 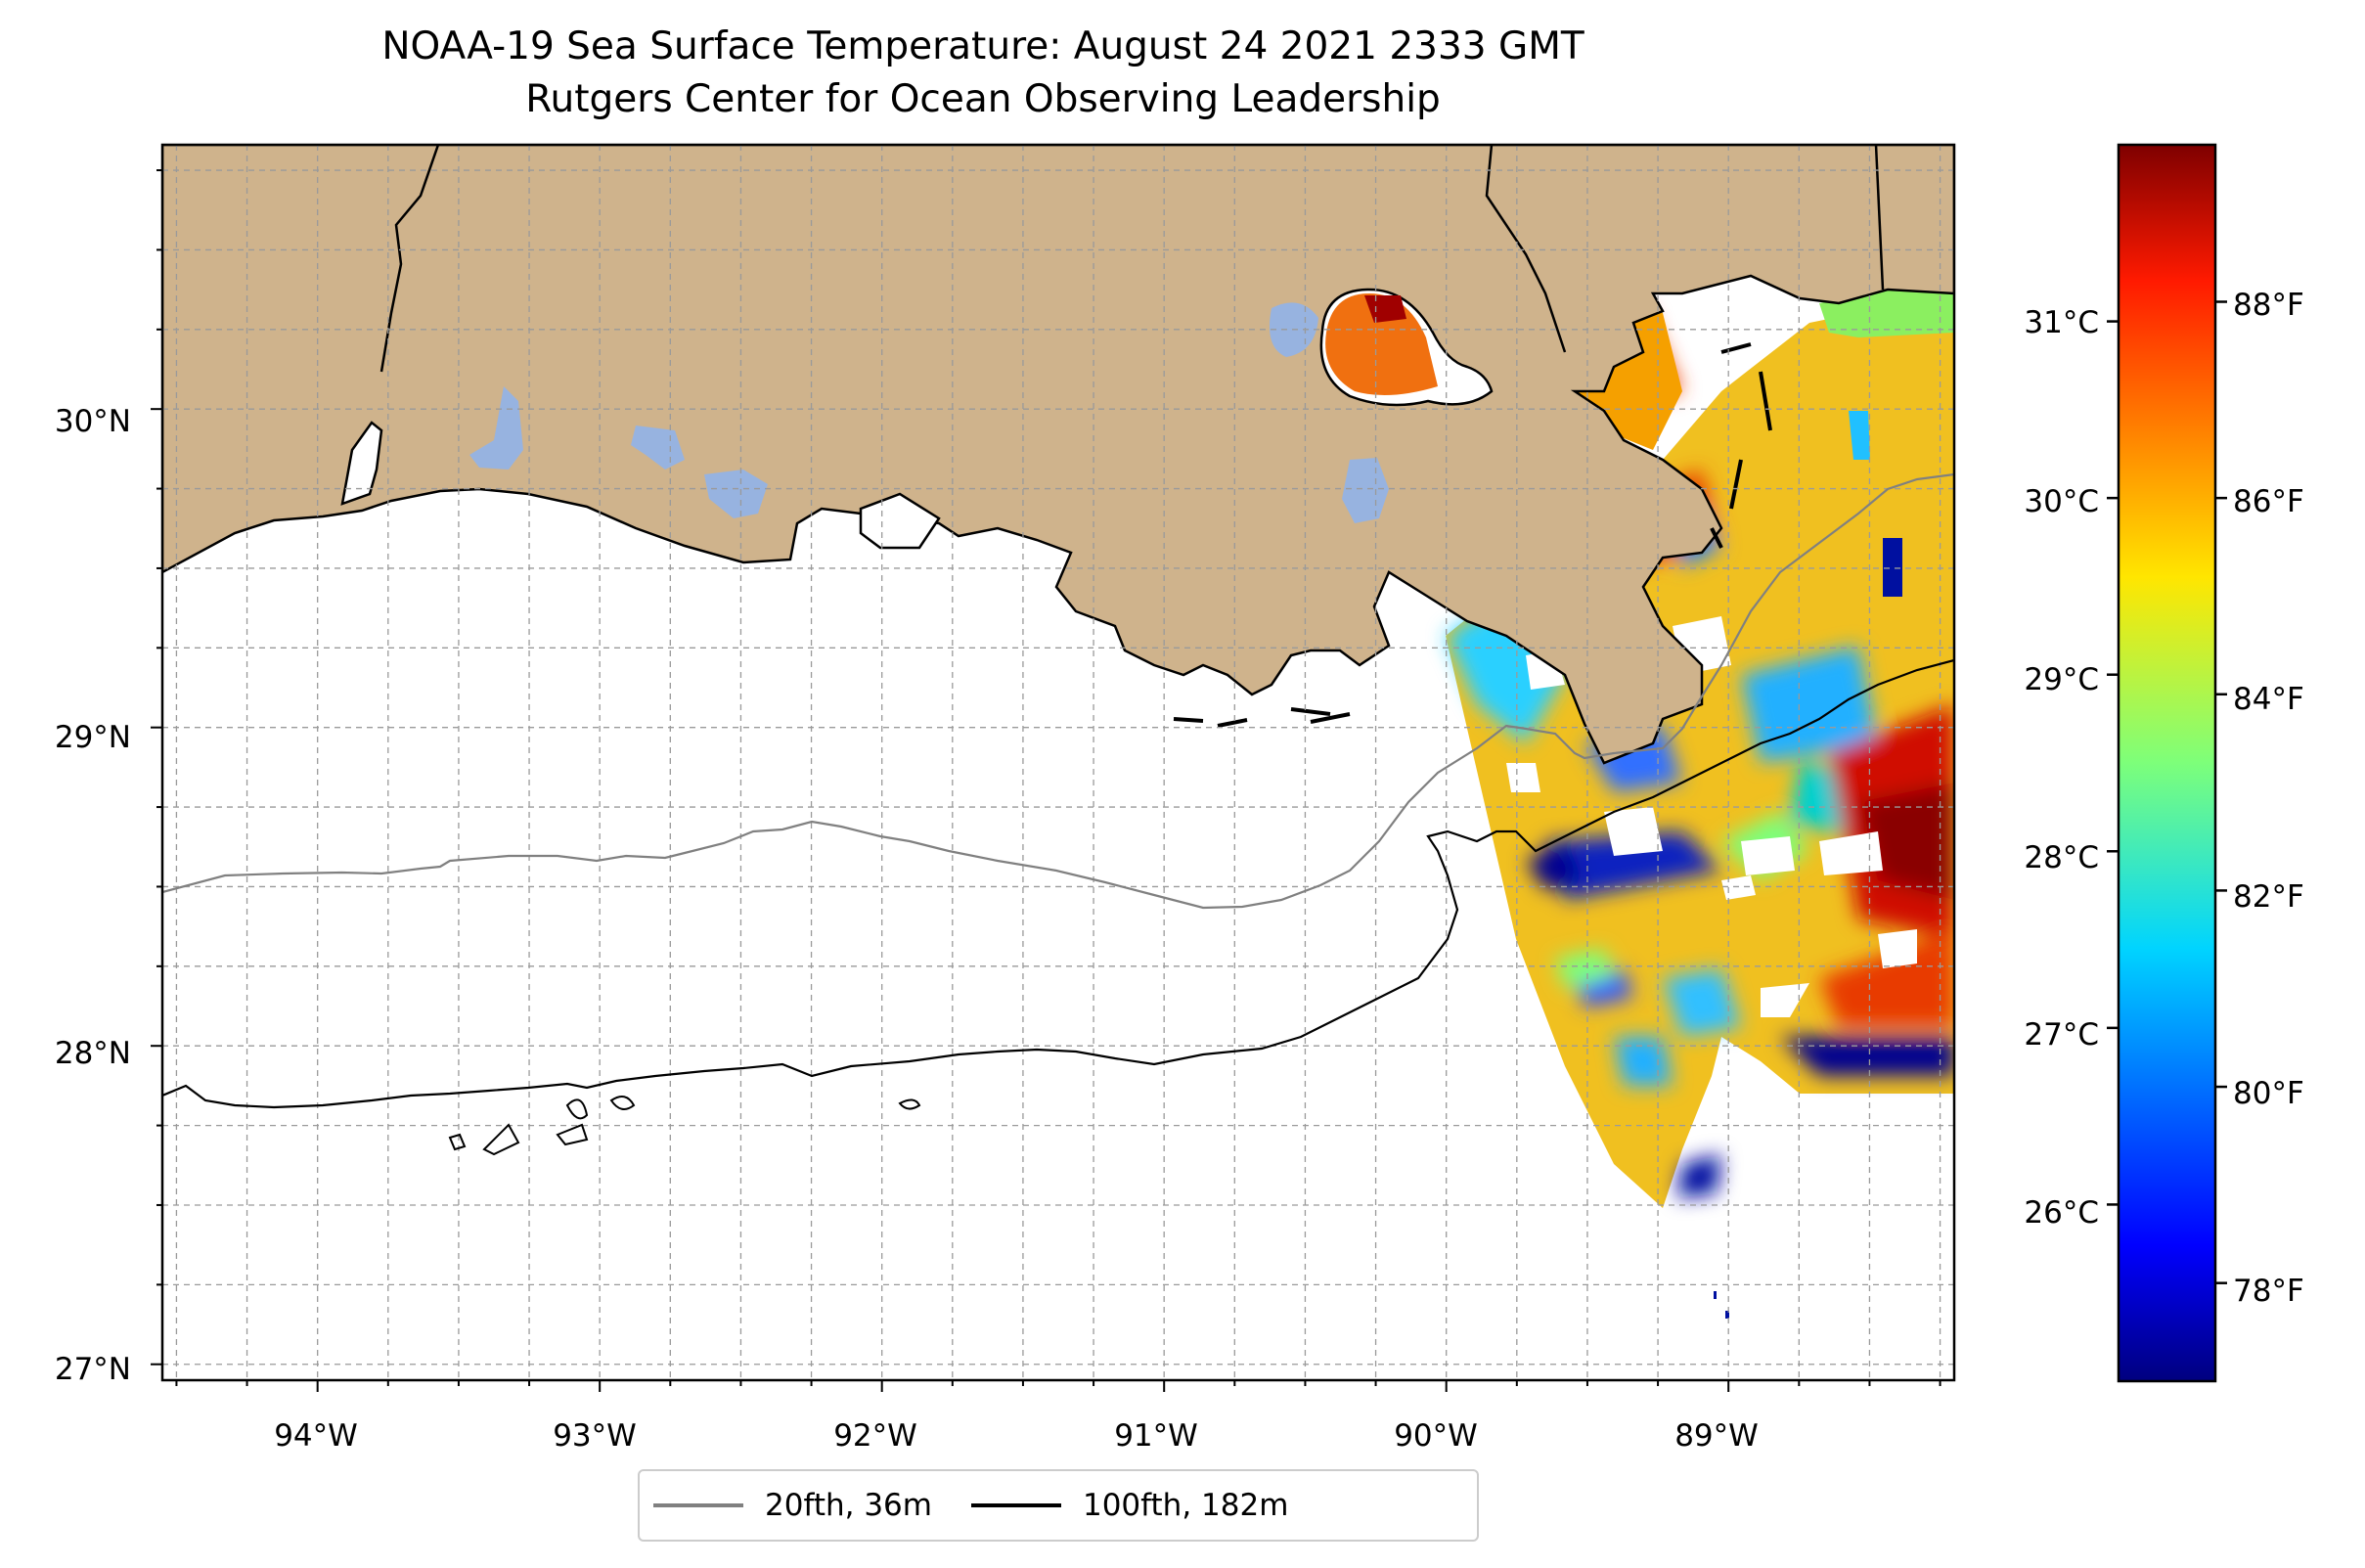 I want to click on legend-item-100fth: 100fth, 182m, so click(x=1129, y=1505).